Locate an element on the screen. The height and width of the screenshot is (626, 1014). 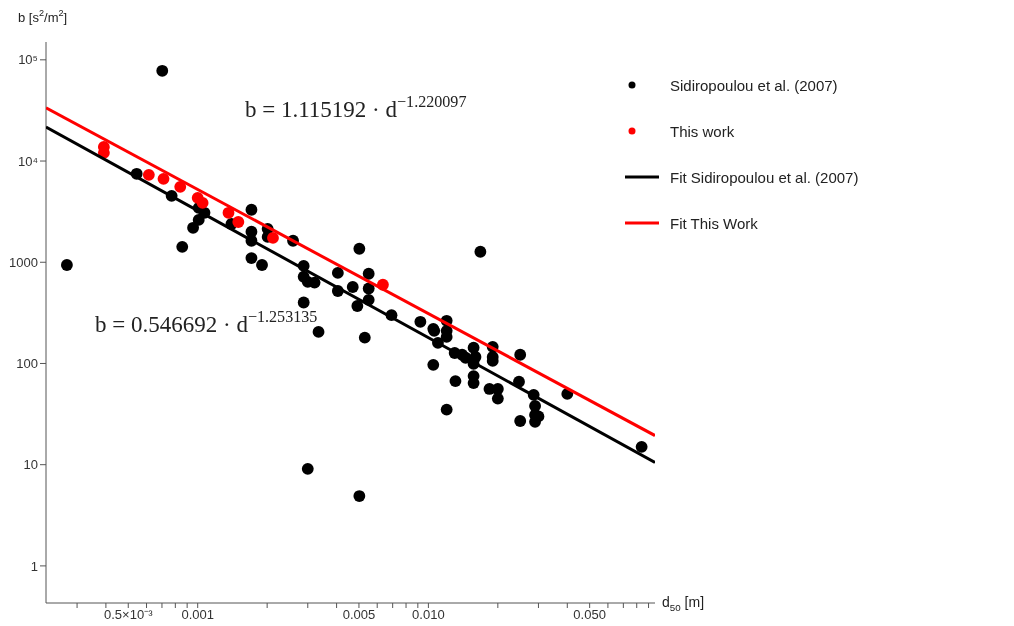
legend-label: Fit This Work is located at coordinates (714, 223).